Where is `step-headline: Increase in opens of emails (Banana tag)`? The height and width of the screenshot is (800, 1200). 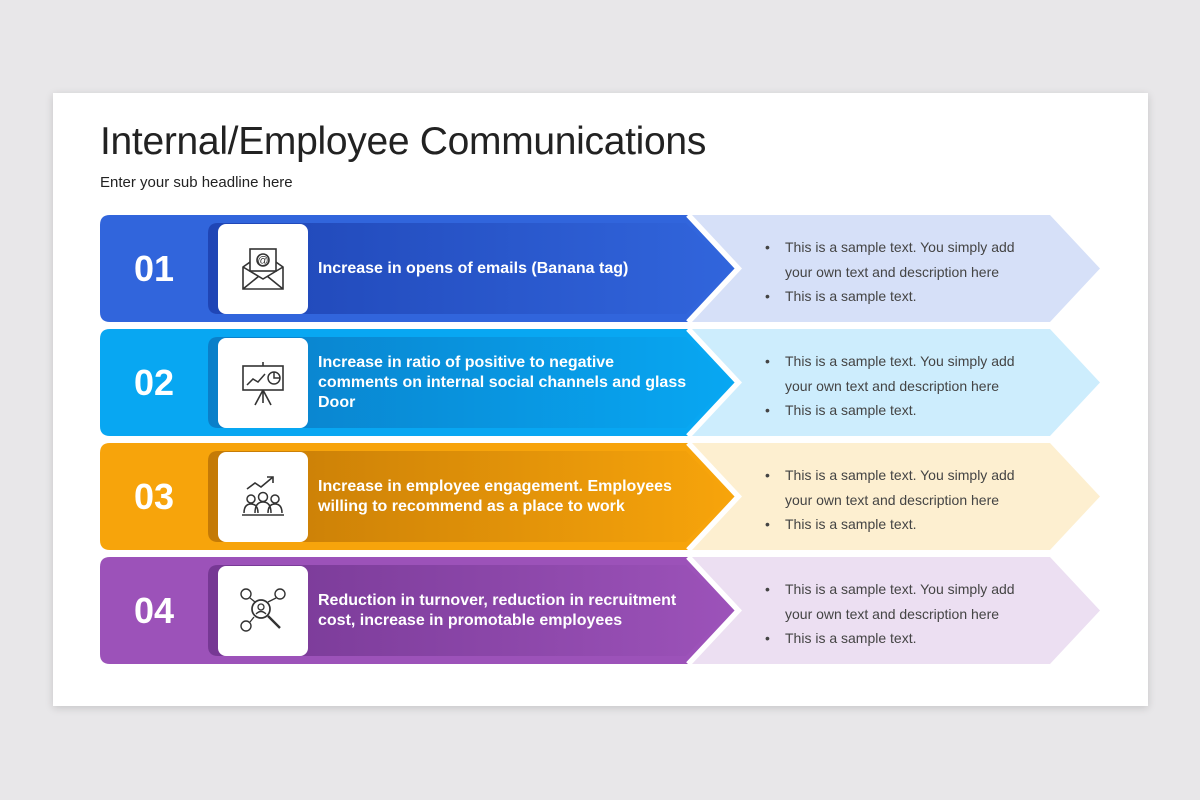
step-headline: Increase in opens of emails (Banana tag) is located at coordinates (473, 268).